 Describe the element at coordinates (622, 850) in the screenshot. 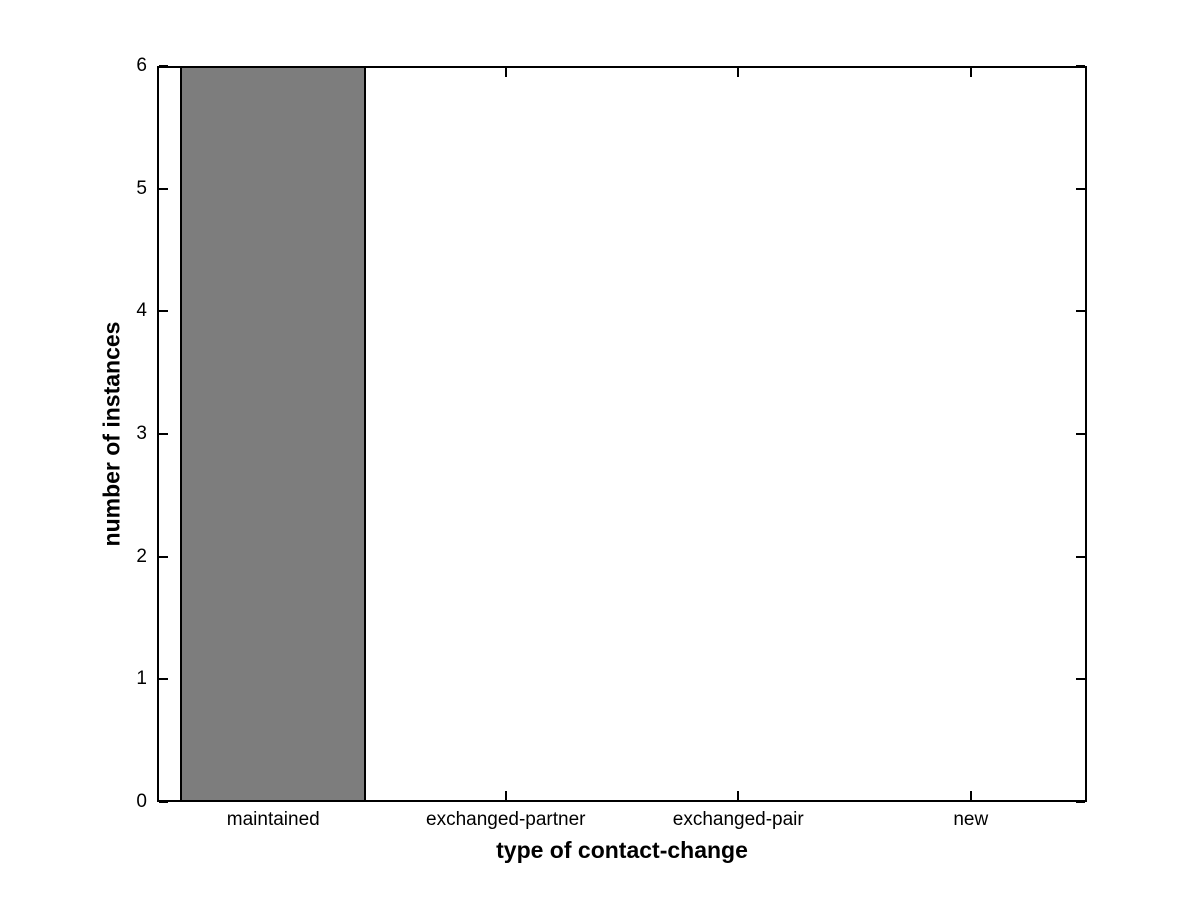

I see `x-axis-label: type of contact-change` at that location.